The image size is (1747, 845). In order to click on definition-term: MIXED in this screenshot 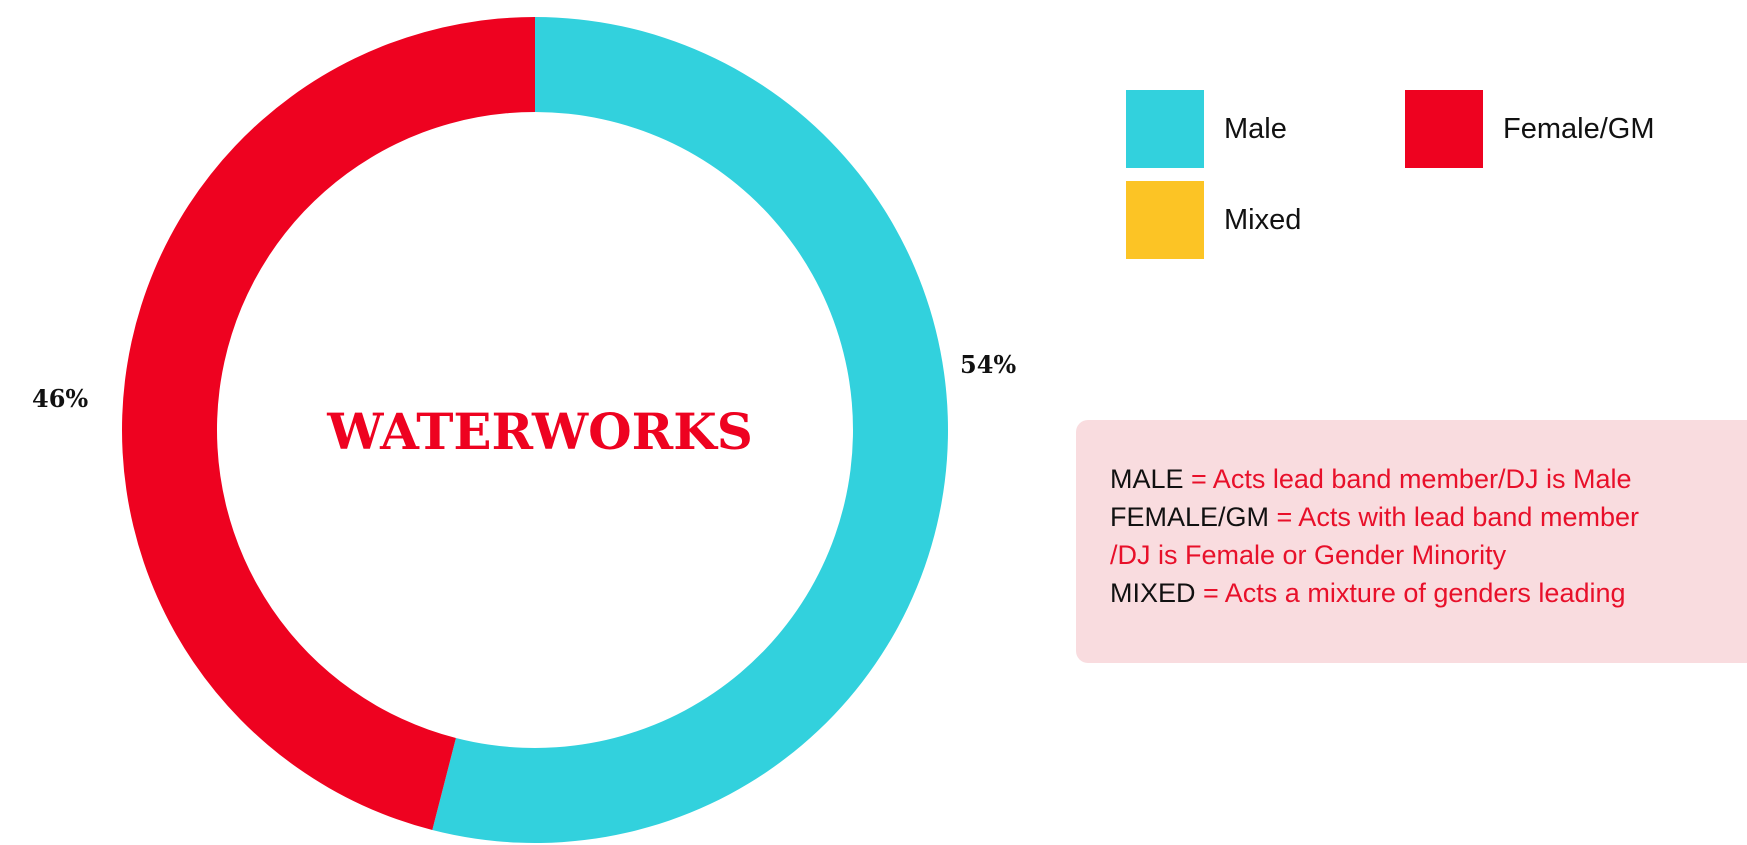, I will do `click(1153, 593)`.